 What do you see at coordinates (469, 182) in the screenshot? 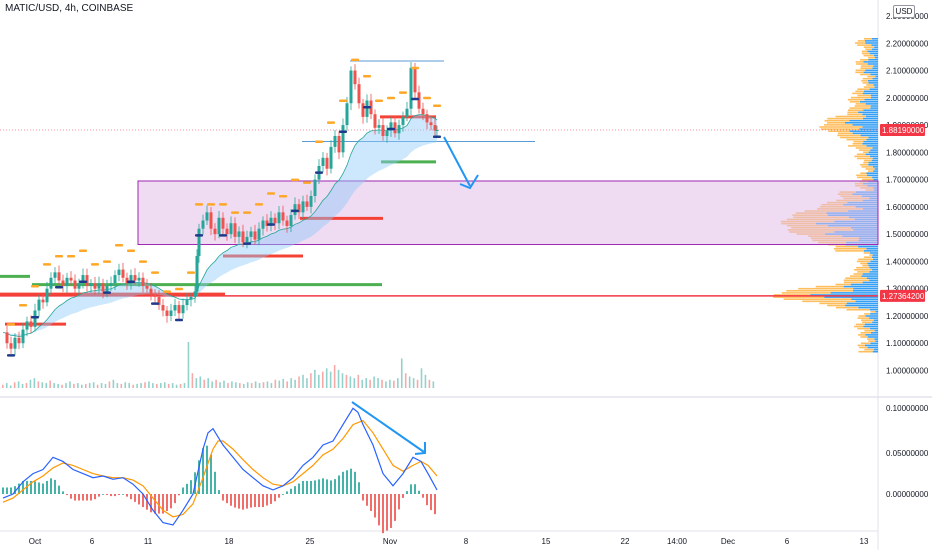
I see `trend-arrow-head` at bounding box center [469, 182].